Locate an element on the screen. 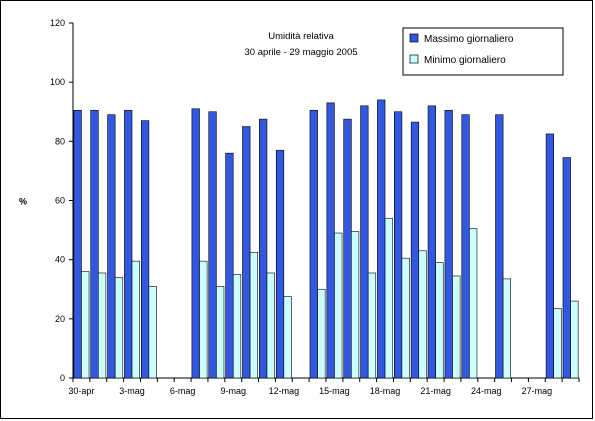 This screenshot has height=421, width=595. x-tick-label: 6-mag is located at coordinates (183, 391).